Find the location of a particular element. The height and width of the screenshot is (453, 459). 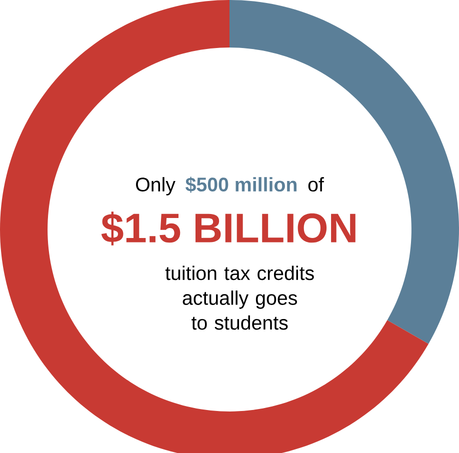

text: Only is located at coordinates (156, 186).